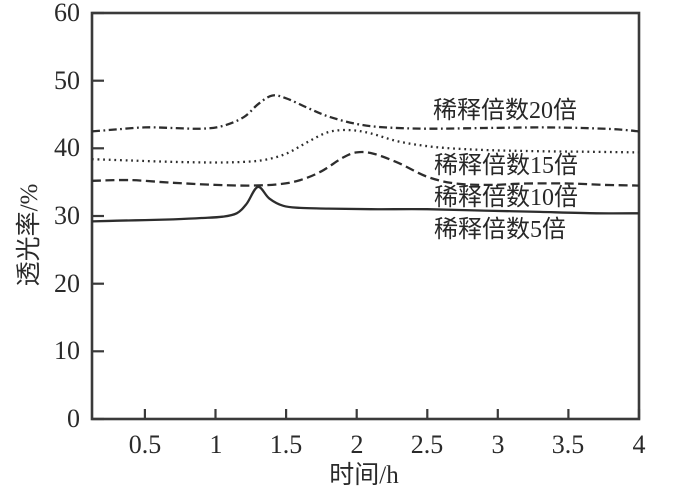 This screenshot has height=494, width=698. What do you see at coordinates (67, 147) in the screenshot?
I see `y-tick-label-40: 40` at bounding box center [67, 147].